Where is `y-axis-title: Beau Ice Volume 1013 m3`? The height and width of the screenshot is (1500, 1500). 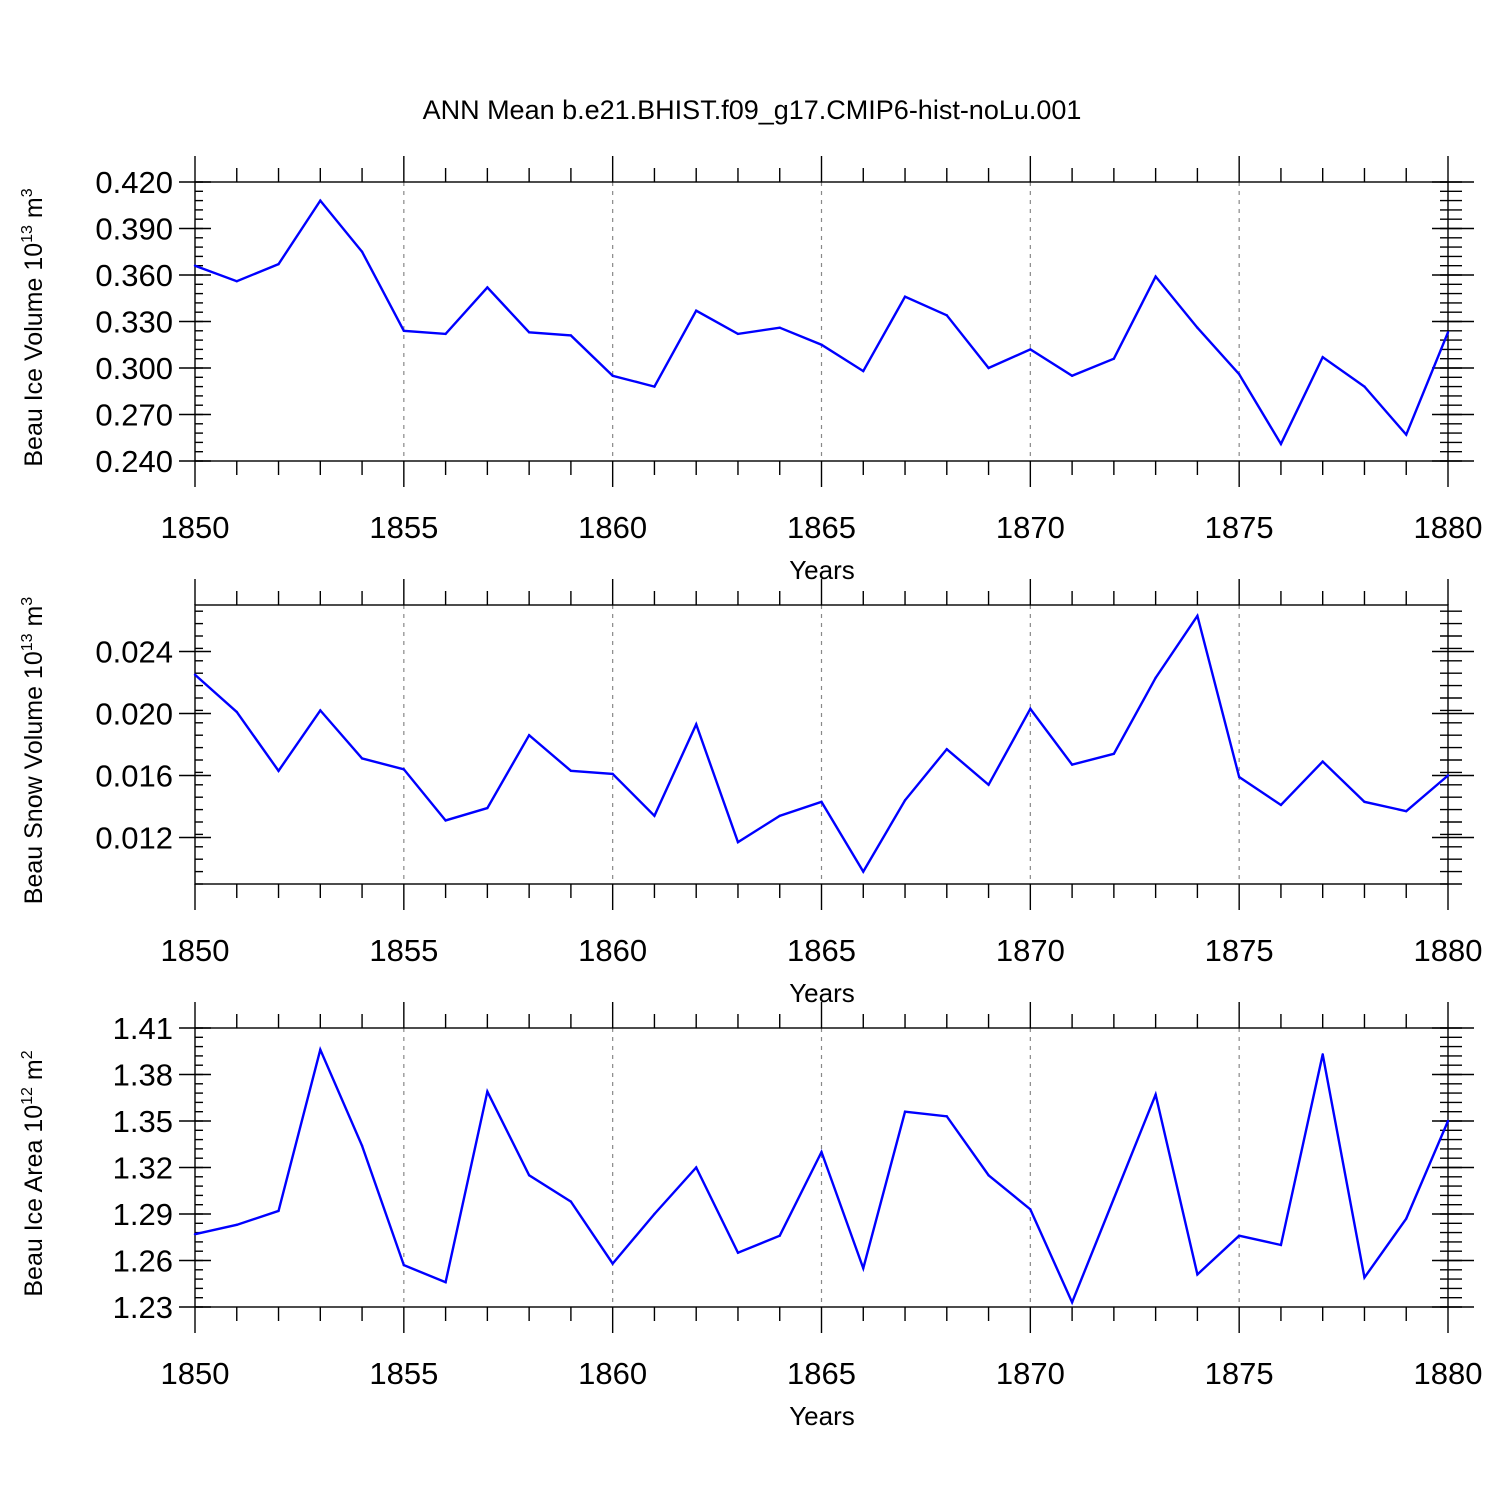
y-axis-title: Beau Ice Volume 1013 m3 is located at coordinates (33, 327).